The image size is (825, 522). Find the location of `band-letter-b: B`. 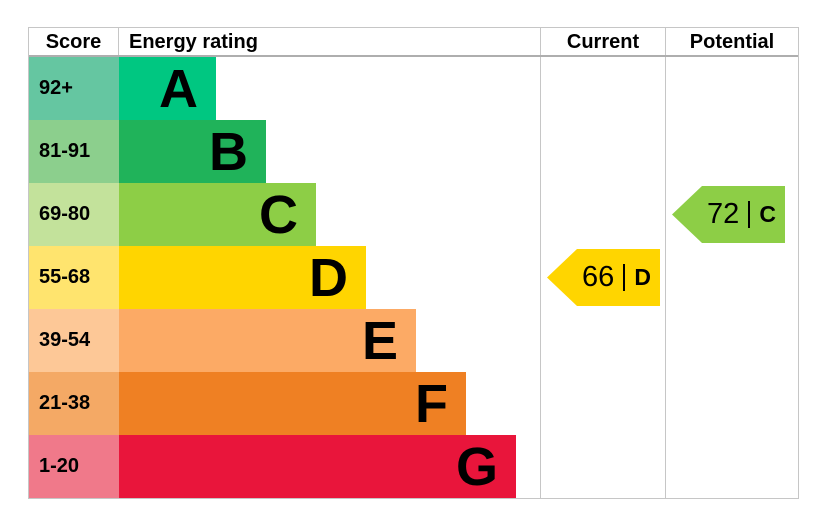

band-letter-b: B is located at coordinates (228, 151).